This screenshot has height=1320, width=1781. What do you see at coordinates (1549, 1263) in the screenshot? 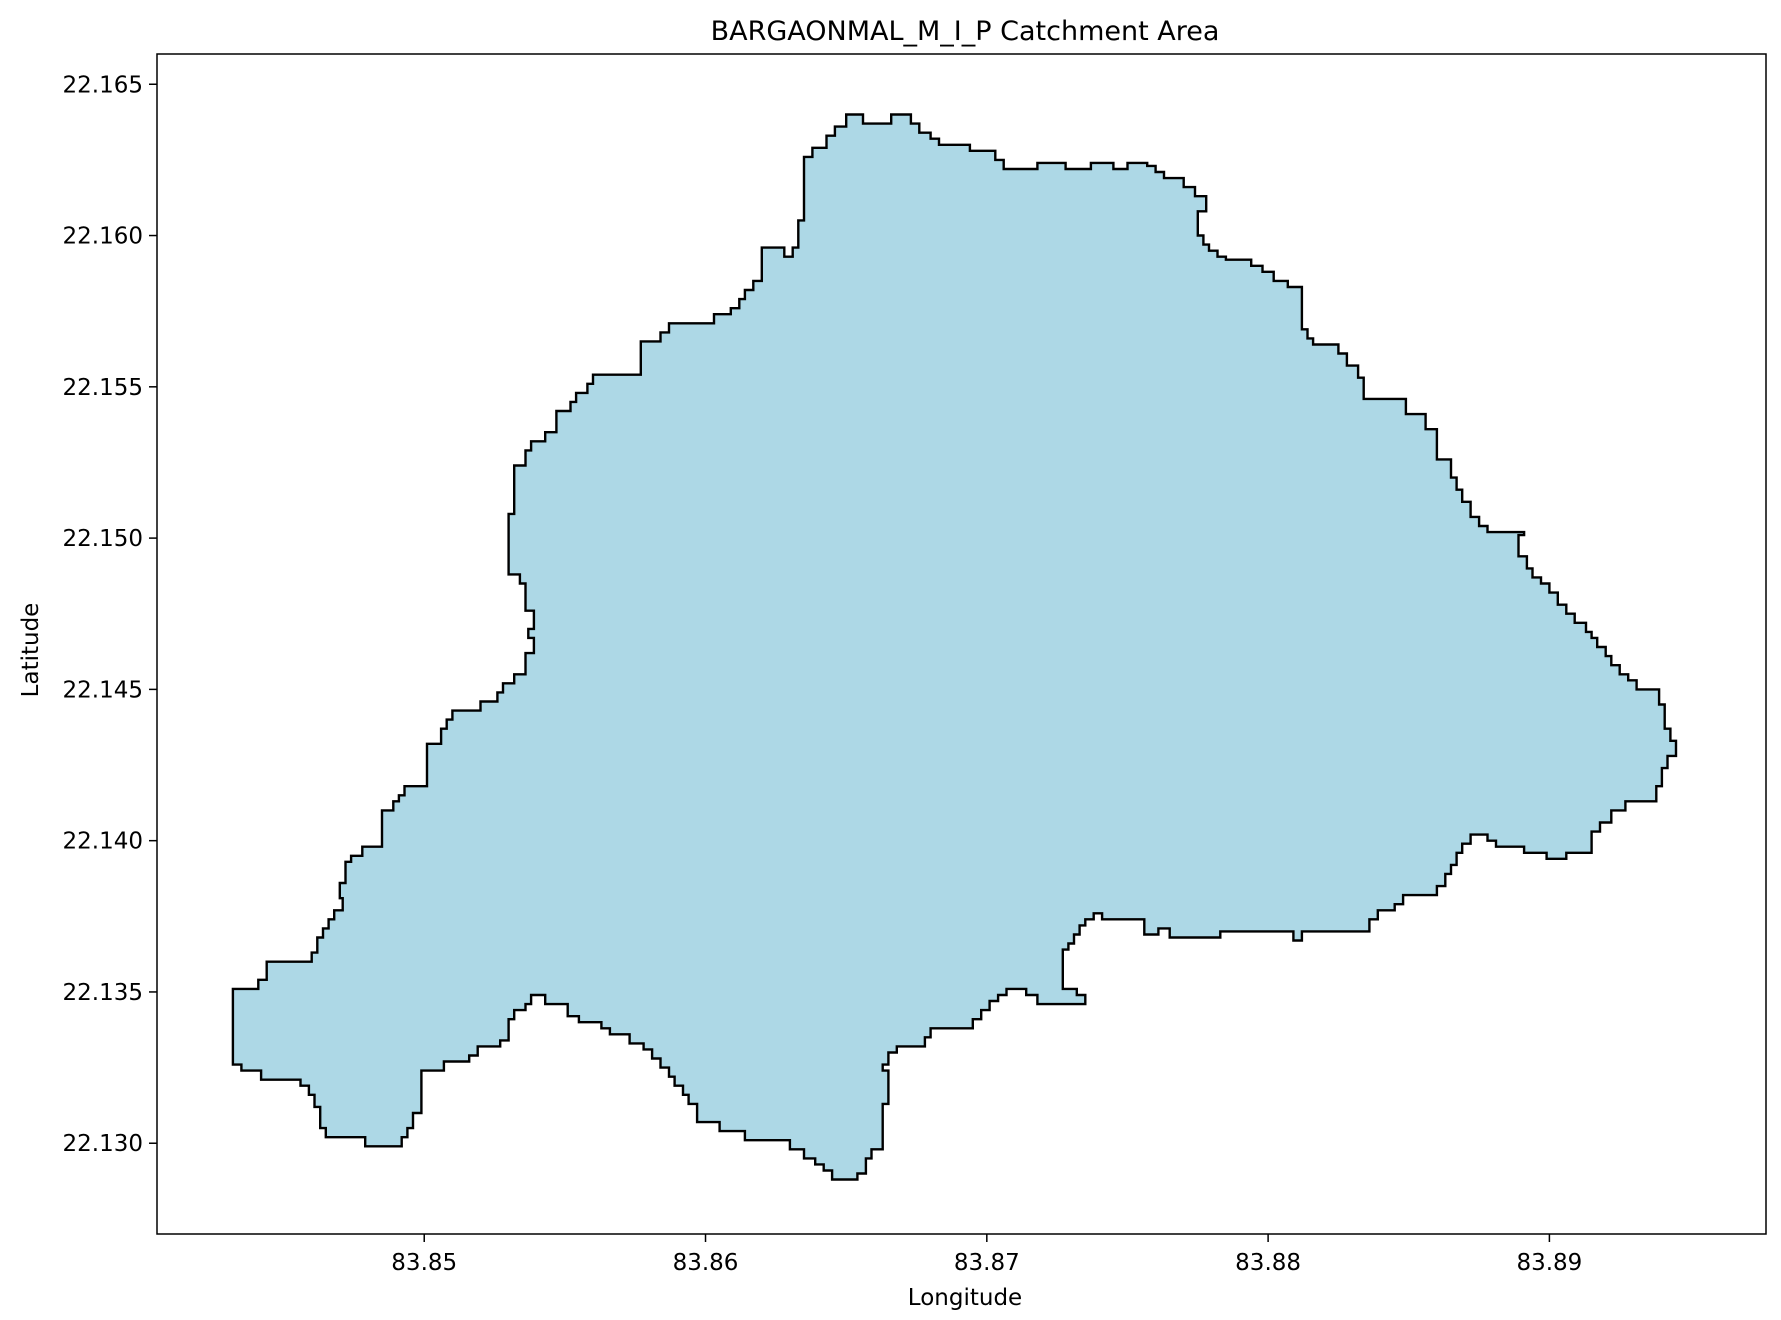
I see `x-tick-label: 83.89` at bounding box center [1549, 1263].